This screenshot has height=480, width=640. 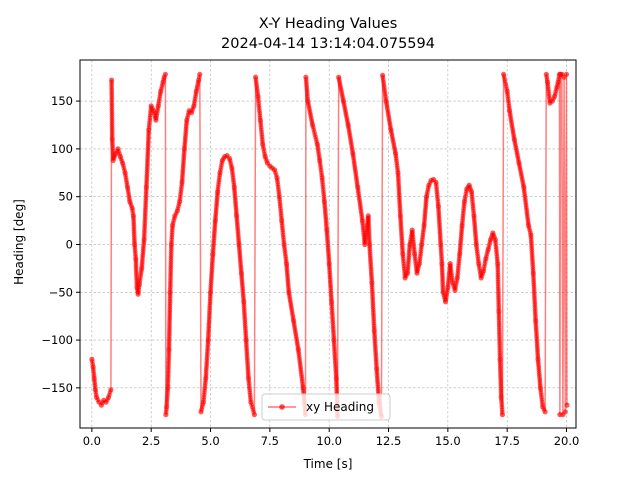 I want to click on x-tick-label: 10.0, so click(x=329, y=441).